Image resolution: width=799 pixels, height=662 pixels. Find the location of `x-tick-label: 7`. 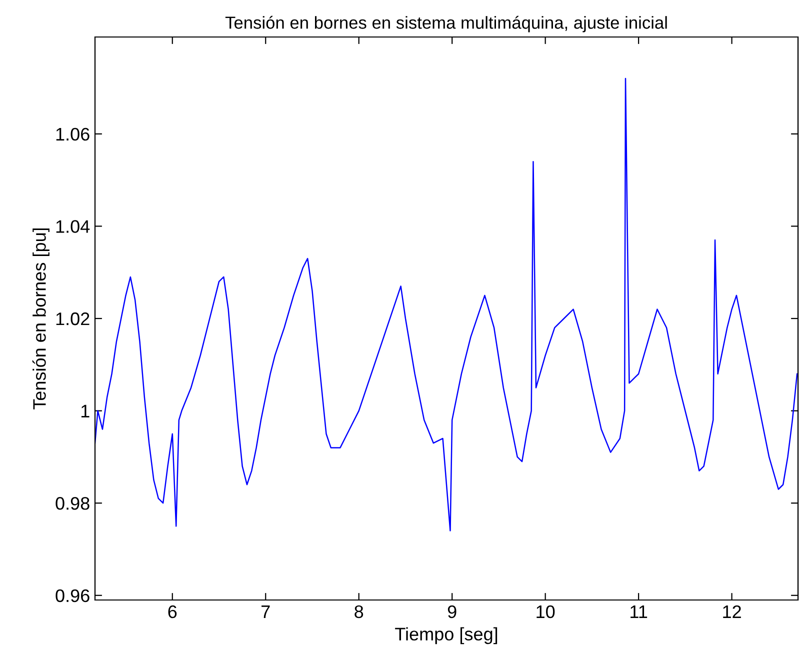

x-tick-label: 7 is located at coordinates (266, 612).